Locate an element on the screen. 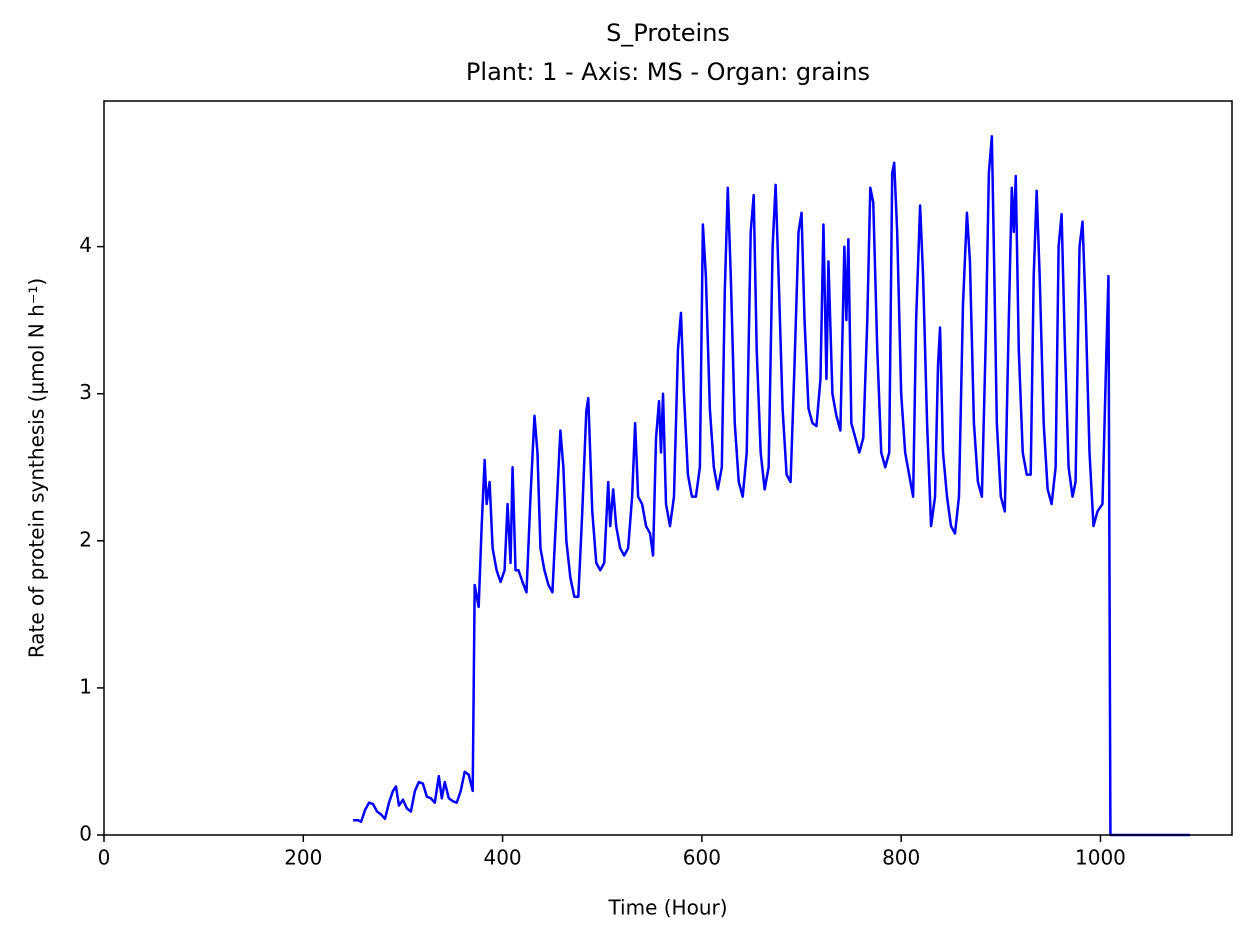  y-tick-label: 3 is located at coordinates (85, 392).